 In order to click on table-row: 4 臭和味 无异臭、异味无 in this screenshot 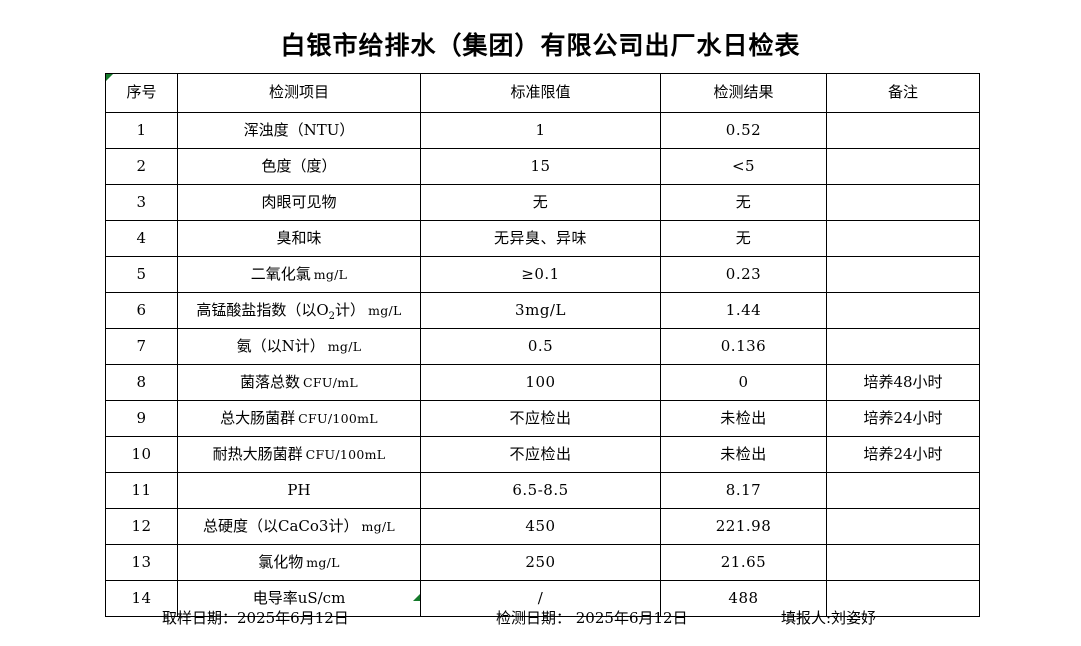, I will do `click(542, 238)`.